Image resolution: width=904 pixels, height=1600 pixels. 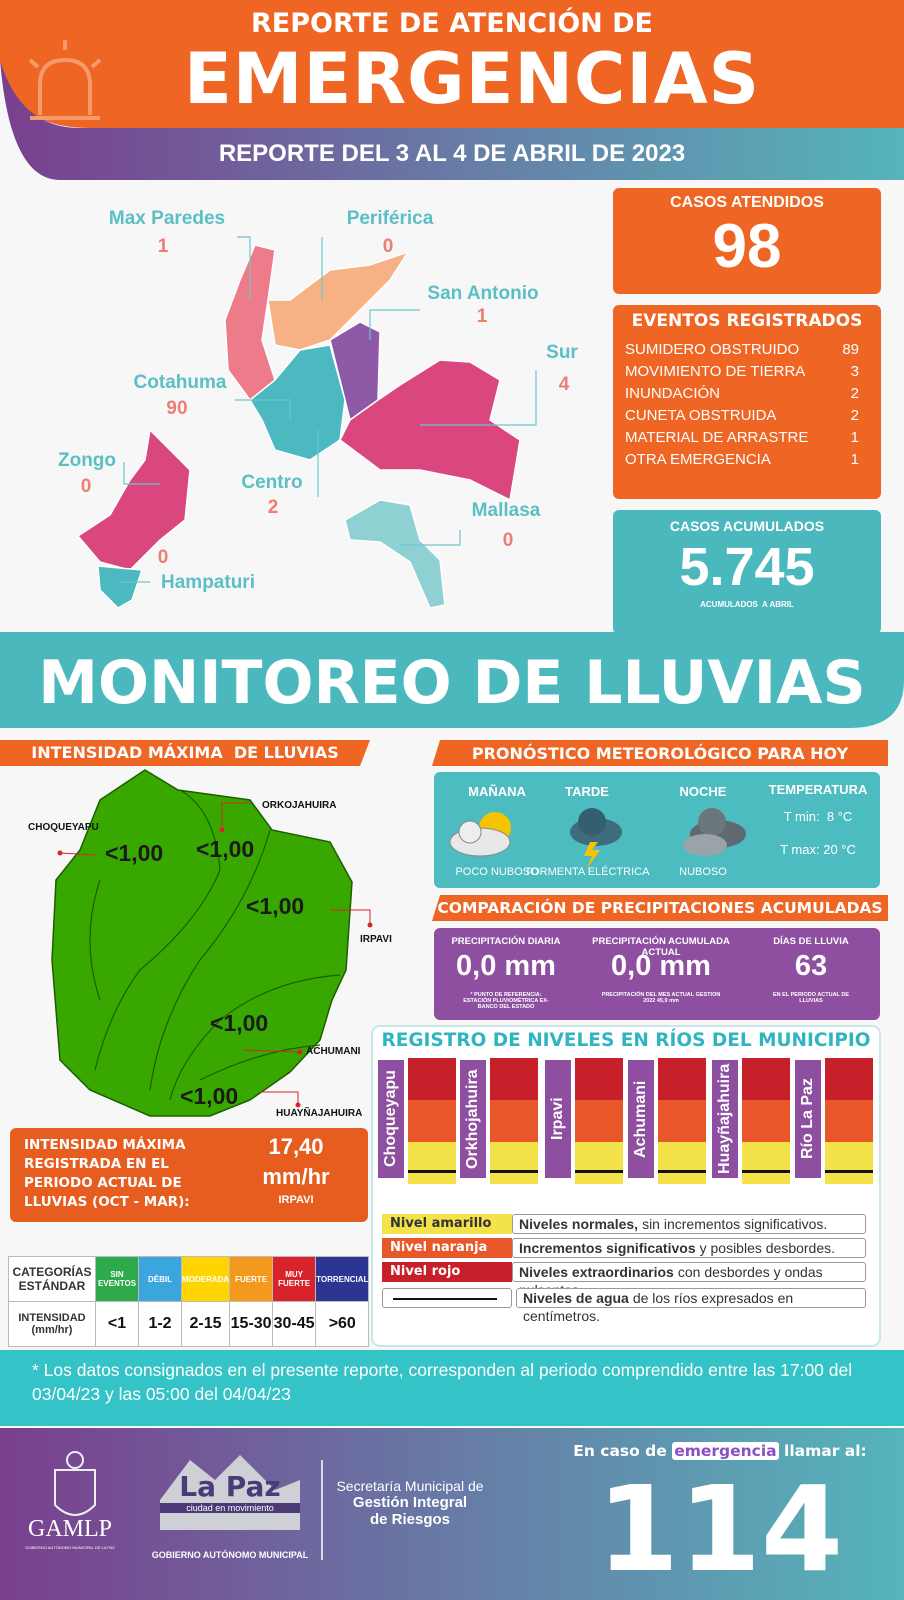 I want to click on footnote-band, so click(x=452, y=1388).